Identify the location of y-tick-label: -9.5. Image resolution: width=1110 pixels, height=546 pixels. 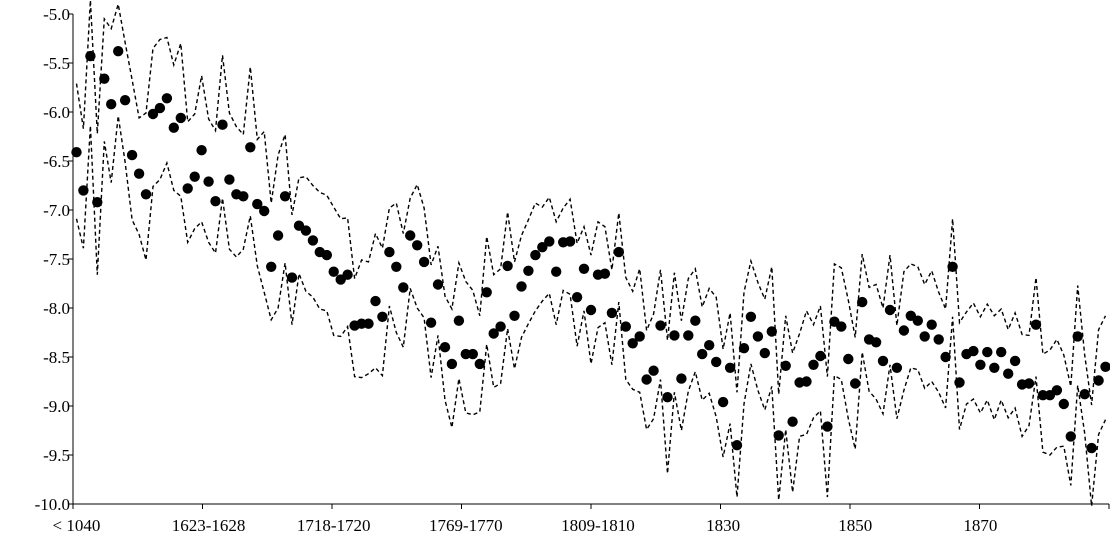
(56, 455).